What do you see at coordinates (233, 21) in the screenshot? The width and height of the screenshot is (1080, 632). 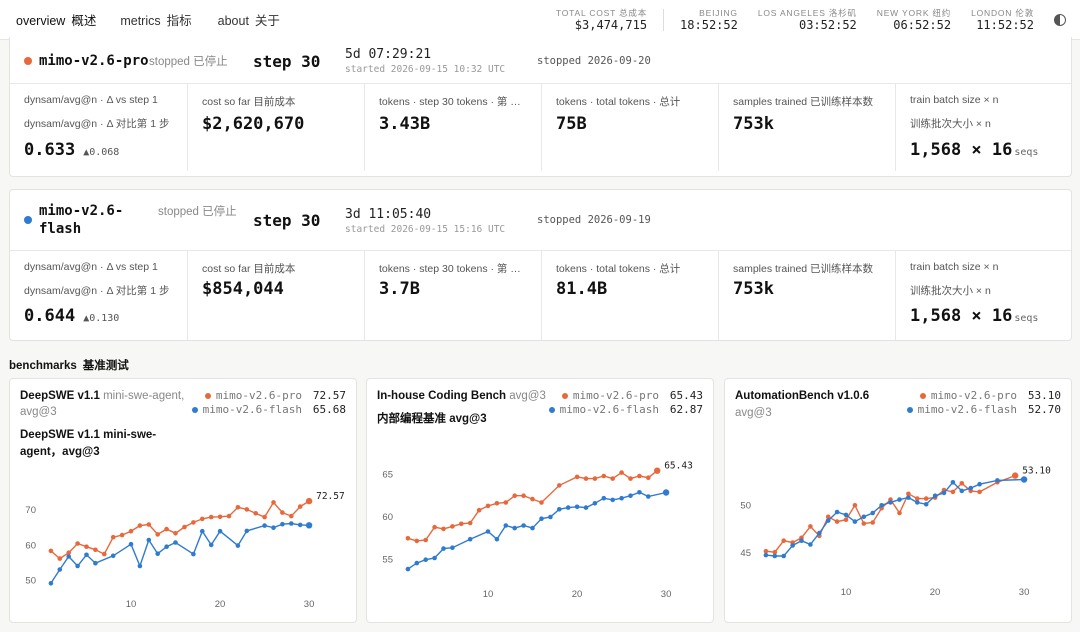 I see `nav-label-en: about` at bounding box center [233, 21].